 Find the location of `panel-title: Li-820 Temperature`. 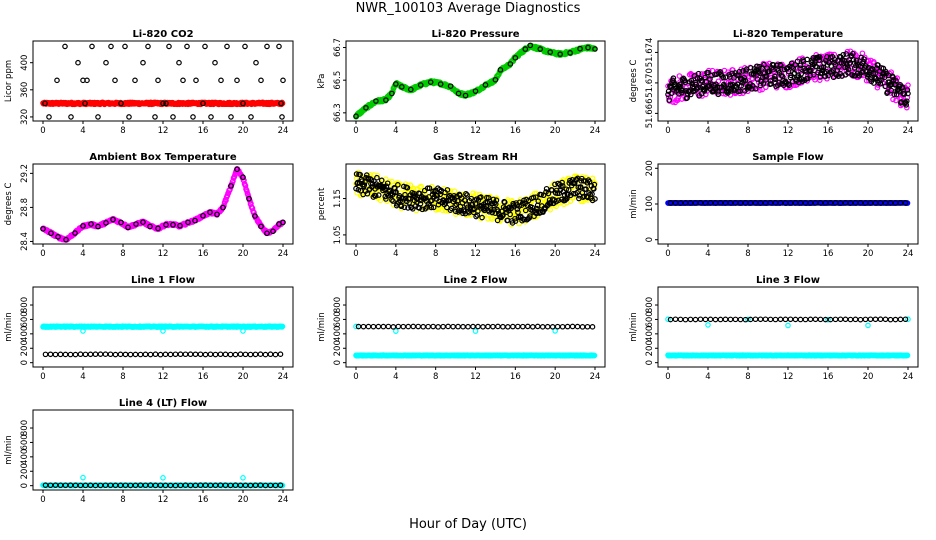

panel-title: Li-820 Temperature is located at coordinates (788, 34).